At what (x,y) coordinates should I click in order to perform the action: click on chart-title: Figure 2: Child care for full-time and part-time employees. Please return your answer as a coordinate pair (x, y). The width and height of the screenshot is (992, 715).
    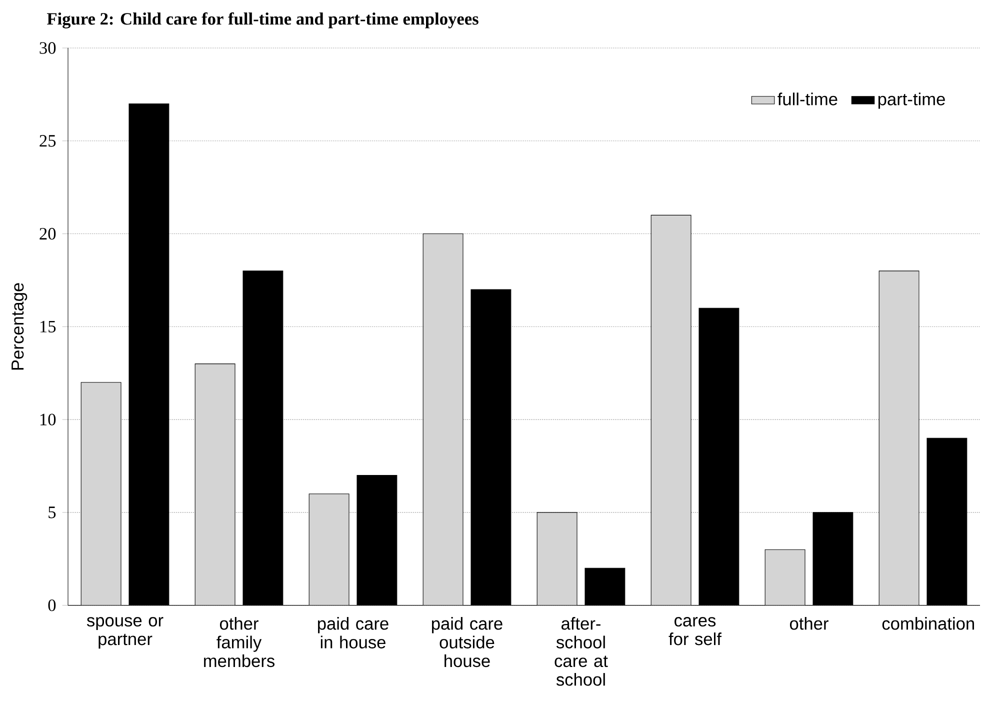
    Looking at the image, I should click on (262, 20).